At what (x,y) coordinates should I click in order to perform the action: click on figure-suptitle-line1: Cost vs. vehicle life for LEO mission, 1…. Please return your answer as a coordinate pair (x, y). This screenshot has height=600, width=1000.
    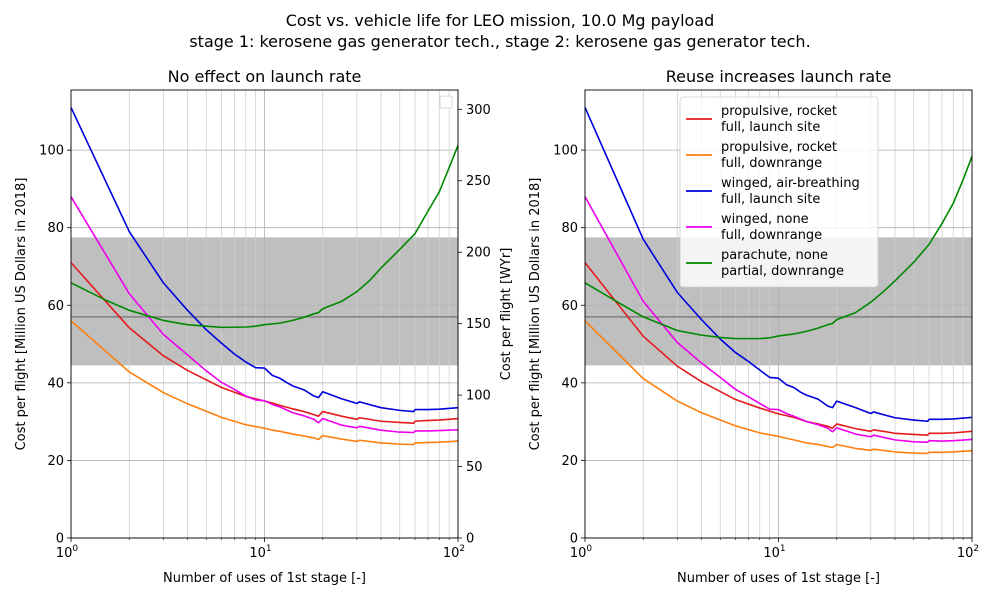
    Looking at the image, I should click on (500, 20).